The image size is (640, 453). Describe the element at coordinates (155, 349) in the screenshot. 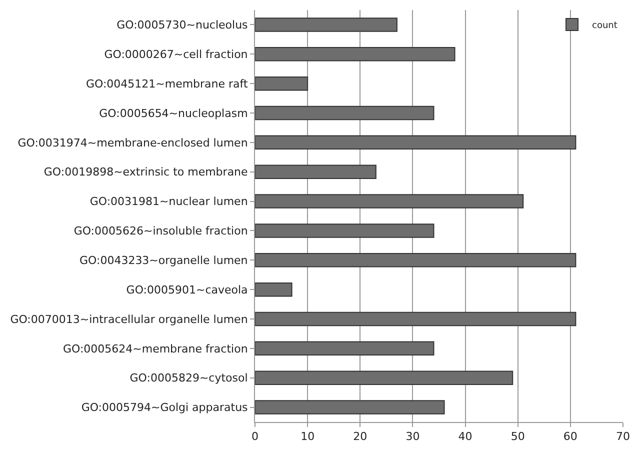

I see `y-tick-label: GO:0005624~membrane fraction` at that location.